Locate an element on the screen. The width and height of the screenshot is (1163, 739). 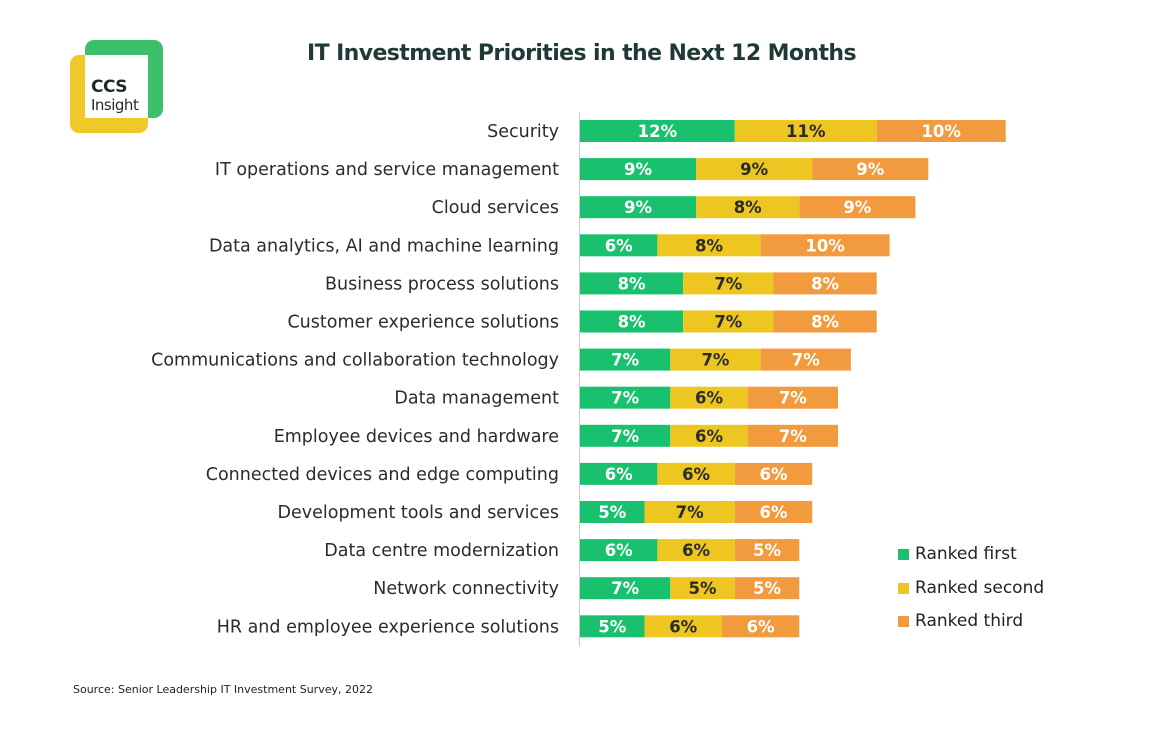
bar-ranked-second-network-connectivity is located at coordinates (702, 588).